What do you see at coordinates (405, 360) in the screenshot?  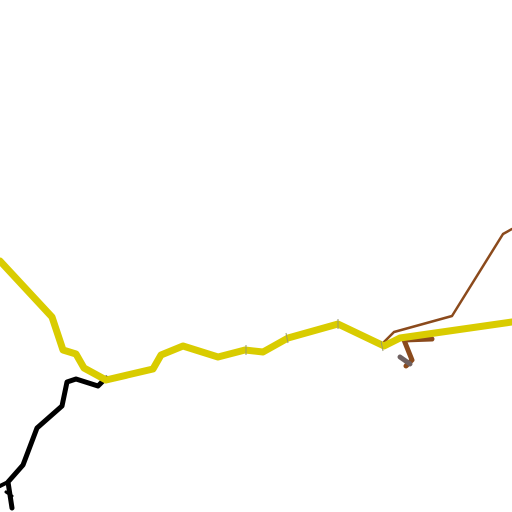 I see `grey-track-line` at bounding box center [405, 360].